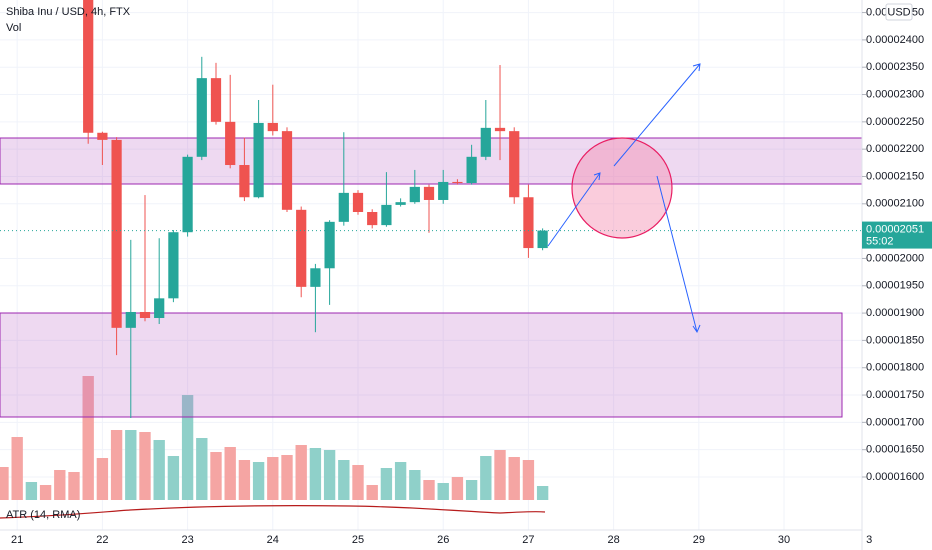  What do you see at coordinates (528, 540) in the screenshot?
I see `x-tick-label: 27` at bounding box center [528, 540].